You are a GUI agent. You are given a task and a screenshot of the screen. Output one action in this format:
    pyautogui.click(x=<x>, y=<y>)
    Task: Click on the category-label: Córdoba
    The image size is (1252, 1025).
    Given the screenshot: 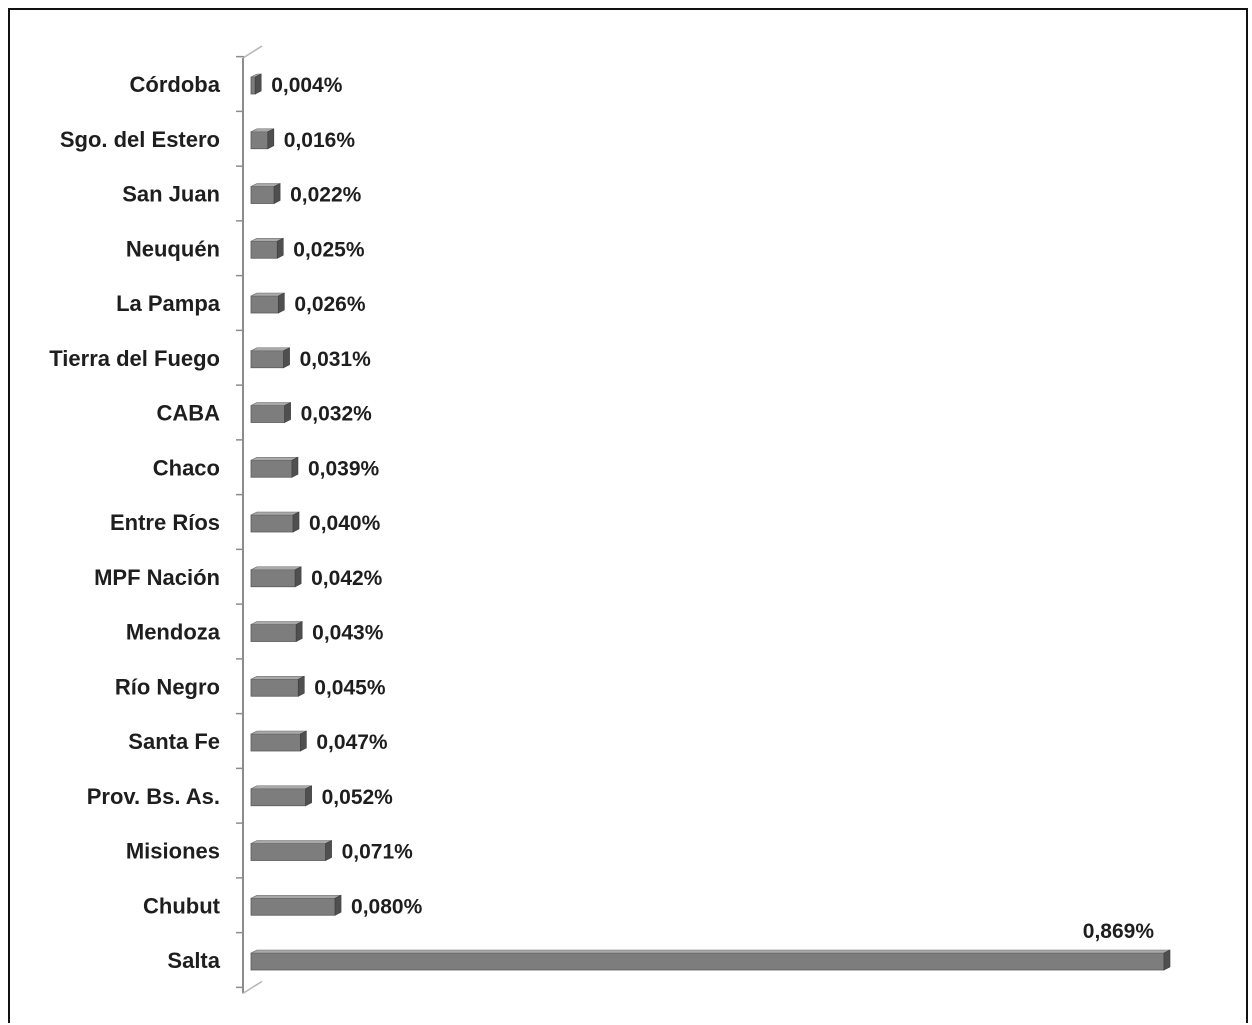 What is the action you would take?
    pyautogui.click(x=175, y=84)
    